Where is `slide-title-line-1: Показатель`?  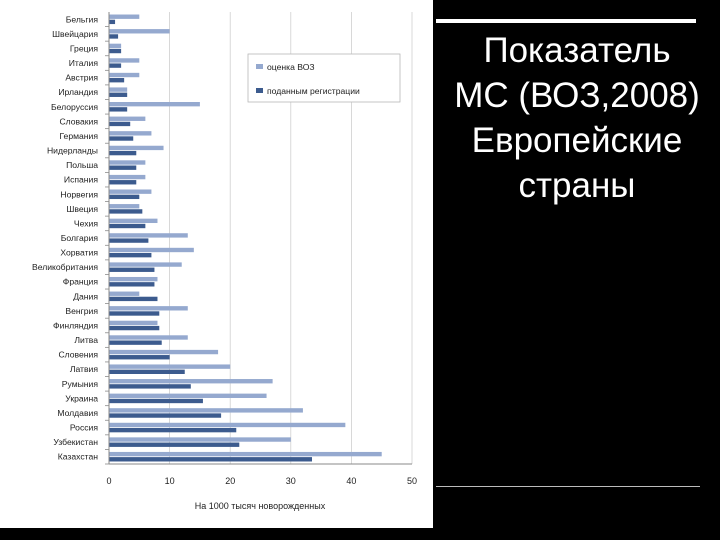 slide-title-line-1: Показатель is located at coordinates (577, 50).